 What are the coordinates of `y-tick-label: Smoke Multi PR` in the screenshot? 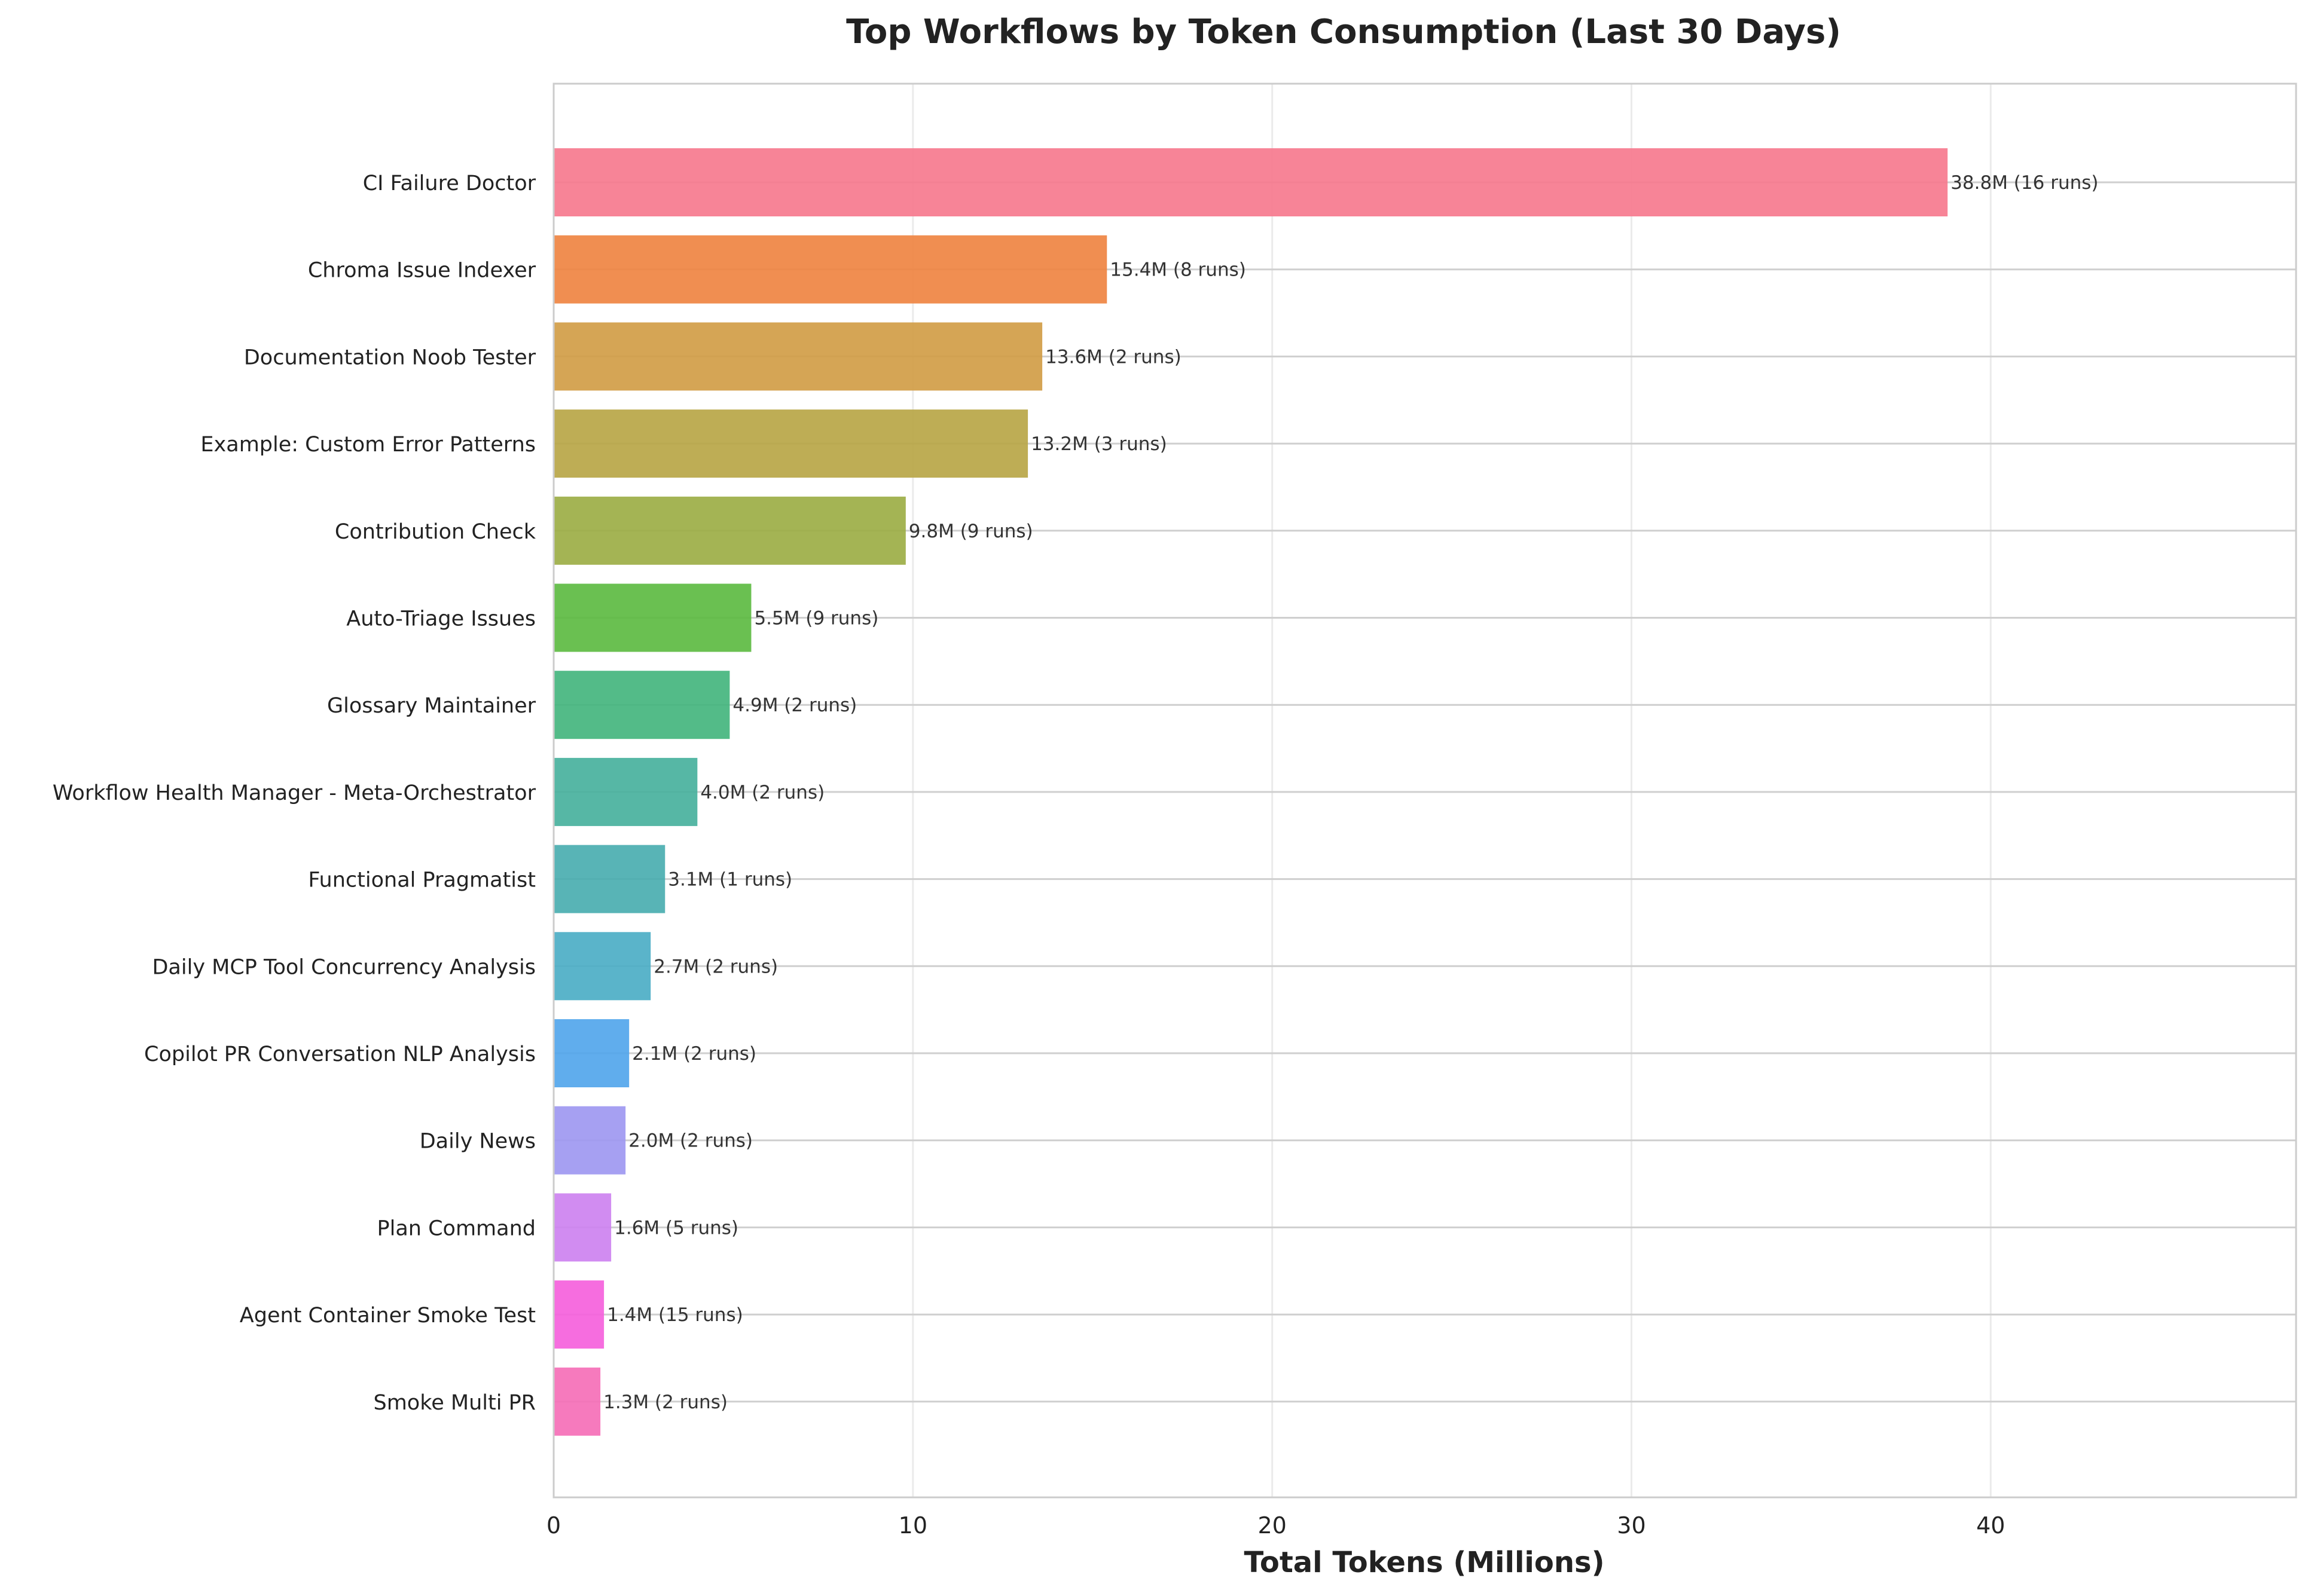 It's located at (454, 1403).